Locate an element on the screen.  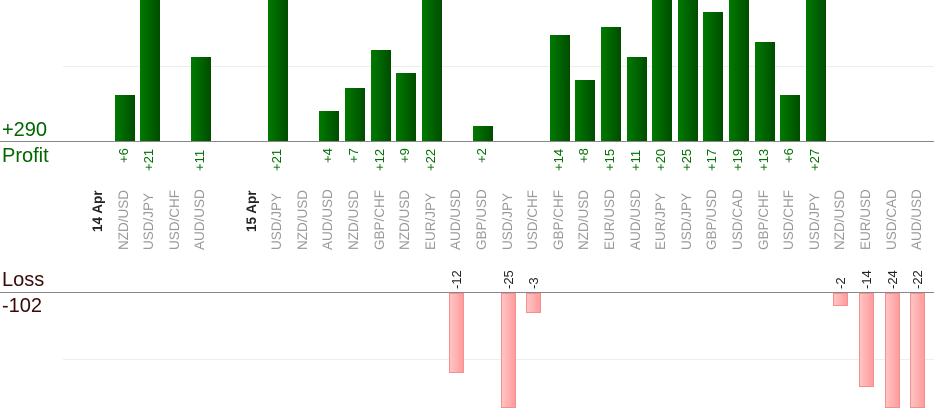
loss-value-label: -12 is located at coordinates (457, 279).